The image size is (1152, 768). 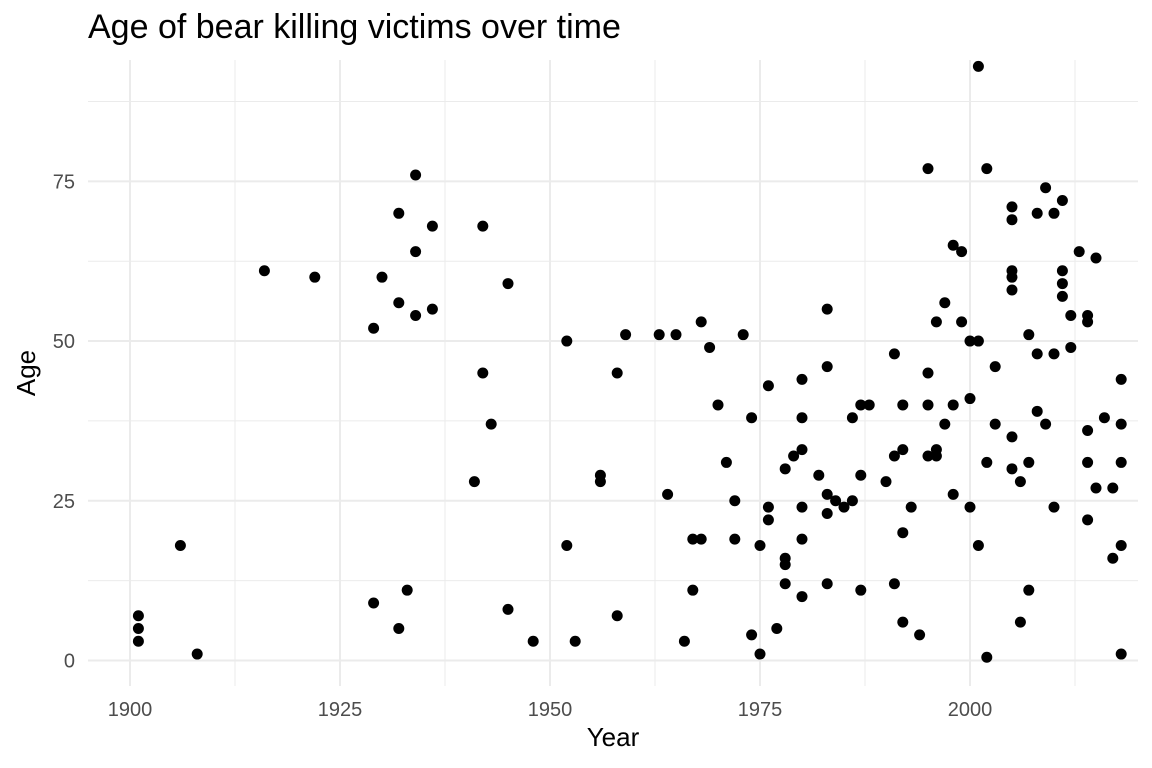 I want to click on y-tick-label: 25, so click(x=64, y=502).